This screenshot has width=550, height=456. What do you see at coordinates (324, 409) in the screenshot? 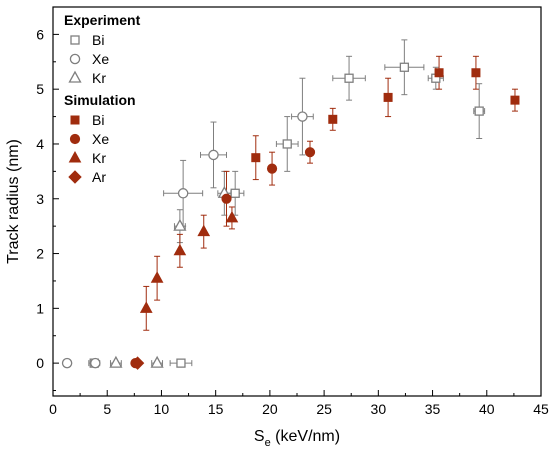
I see `x-tick-label: 25` at bounding box center [324, 409].